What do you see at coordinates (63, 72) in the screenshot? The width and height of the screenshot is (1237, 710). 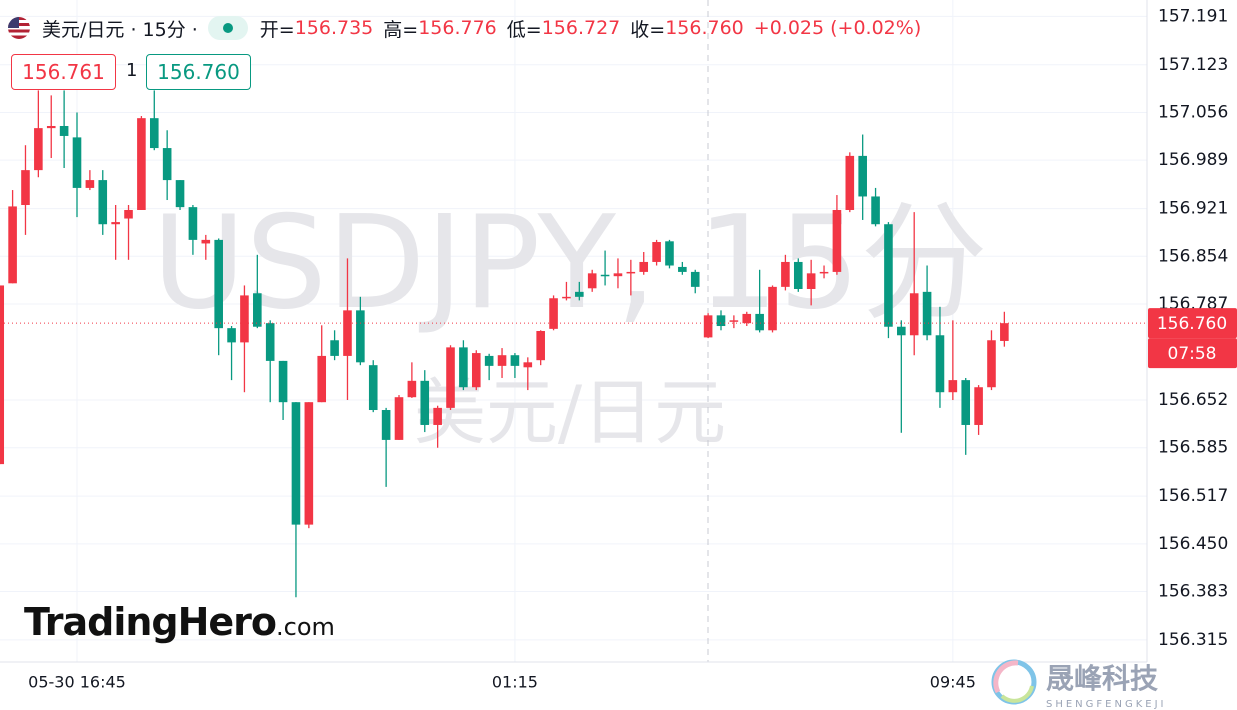 I see `bid-box: 156.761` at bounding box center [63, 72].